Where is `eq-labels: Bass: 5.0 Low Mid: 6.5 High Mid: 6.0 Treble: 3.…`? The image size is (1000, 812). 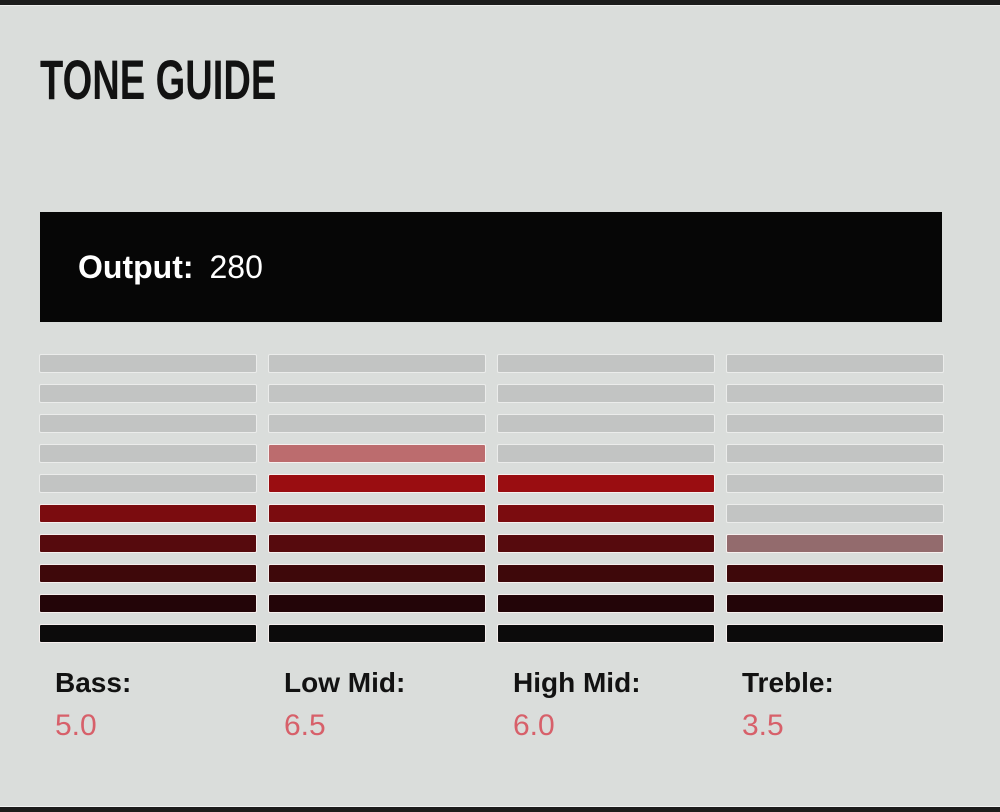 eq-labels: Bass: 5.0 Low Mid: 6.5 High Mid: 6.0 Treble: 3.… is located at coordinates (491, 704).